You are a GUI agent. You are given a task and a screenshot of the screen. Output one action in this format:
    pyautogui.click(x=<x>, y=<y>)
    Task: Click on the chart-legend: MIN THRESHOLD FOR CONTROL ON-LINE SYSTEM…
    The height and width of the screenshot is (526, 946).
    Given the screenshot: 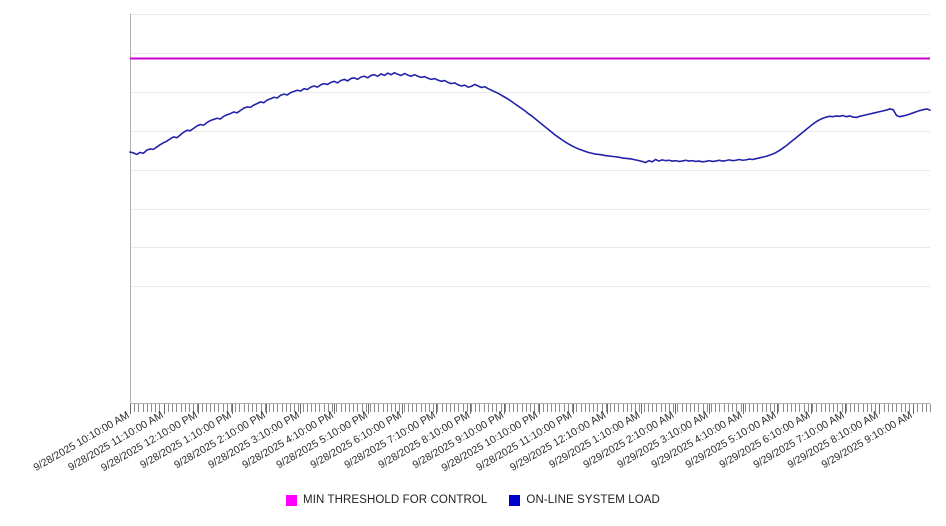 What is the action you would take?
    pyautogui.click(x=473, y=500)
    